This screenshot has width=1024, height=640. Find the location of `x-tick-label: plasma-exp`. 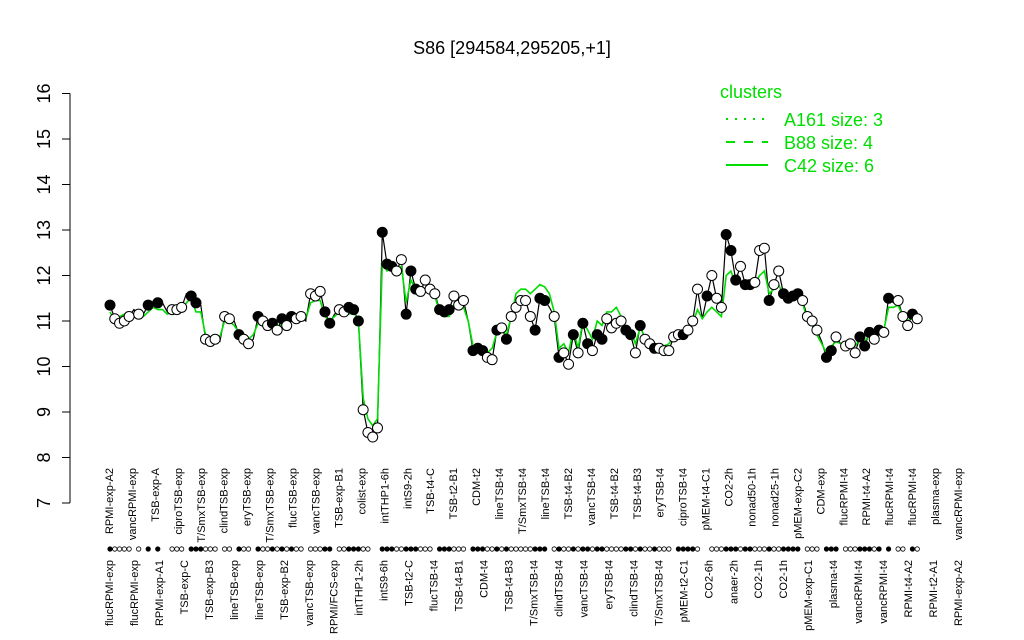

x-tick-label: plasma-exp is located at coordinates (936, 496).